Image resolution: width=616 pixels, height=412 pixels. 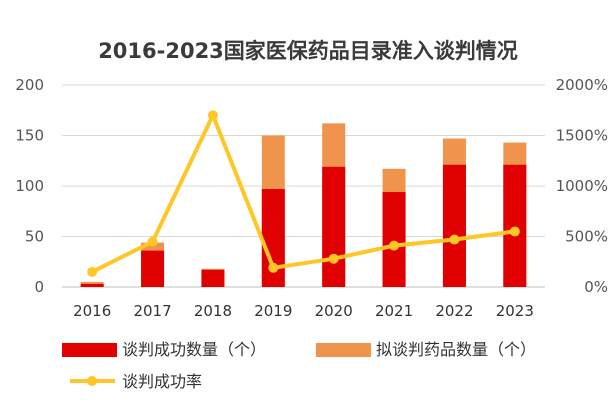 I want to click on legend-swatch-planned, so click(x=343, y=350).